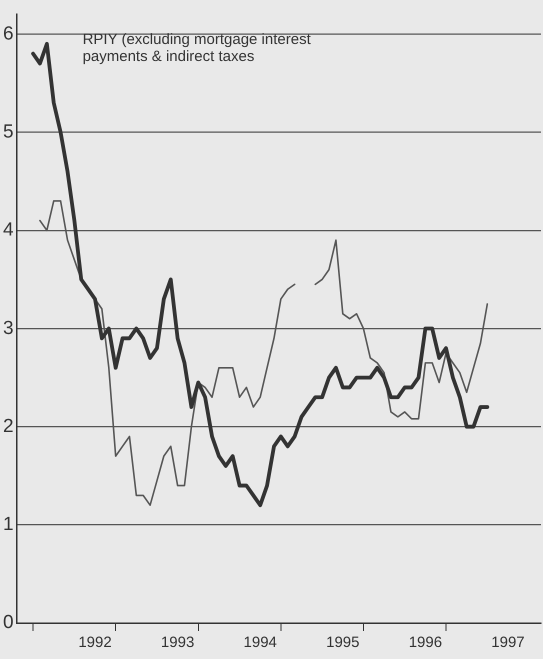  I want to click on x-tick-label: 1994, so click(260, 643).